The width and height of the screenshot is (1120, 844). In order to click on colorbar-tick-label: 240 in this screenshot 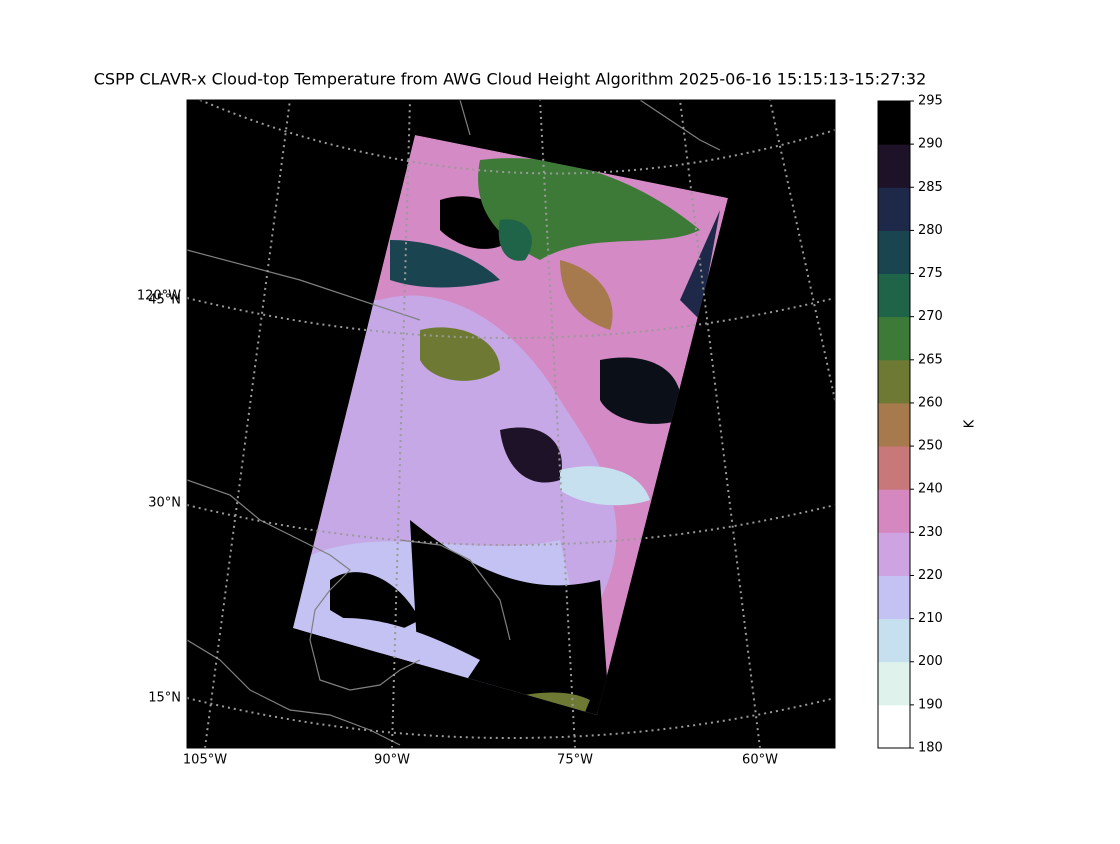, I will do `click(930, 489)`.